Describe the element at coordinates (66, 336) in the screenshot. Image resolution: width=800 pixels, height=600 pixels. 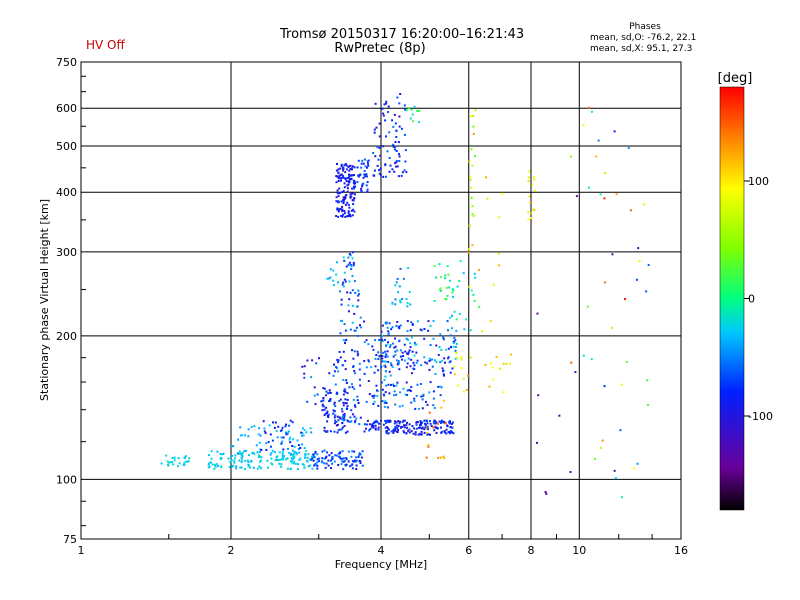
I see `y-tick-label: 200` at that location.